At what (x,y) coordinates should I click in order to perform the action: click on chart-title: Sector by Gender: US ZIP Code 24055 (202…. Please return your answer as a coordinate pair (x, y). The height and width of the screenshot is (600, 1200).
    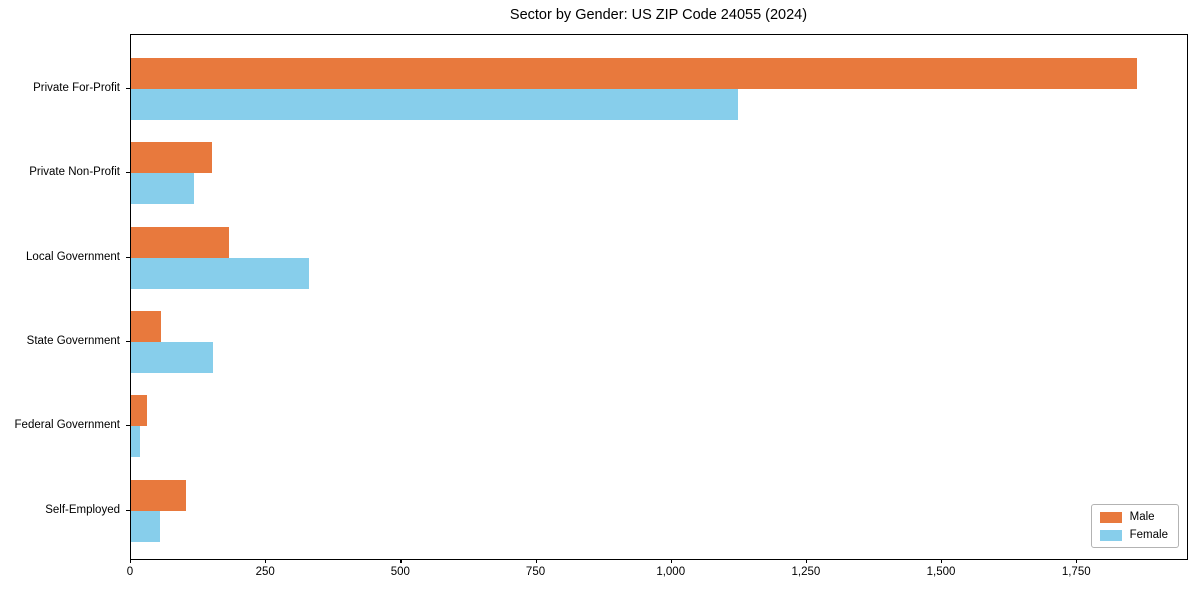
    Looking at the image, I should click on (658, 15).